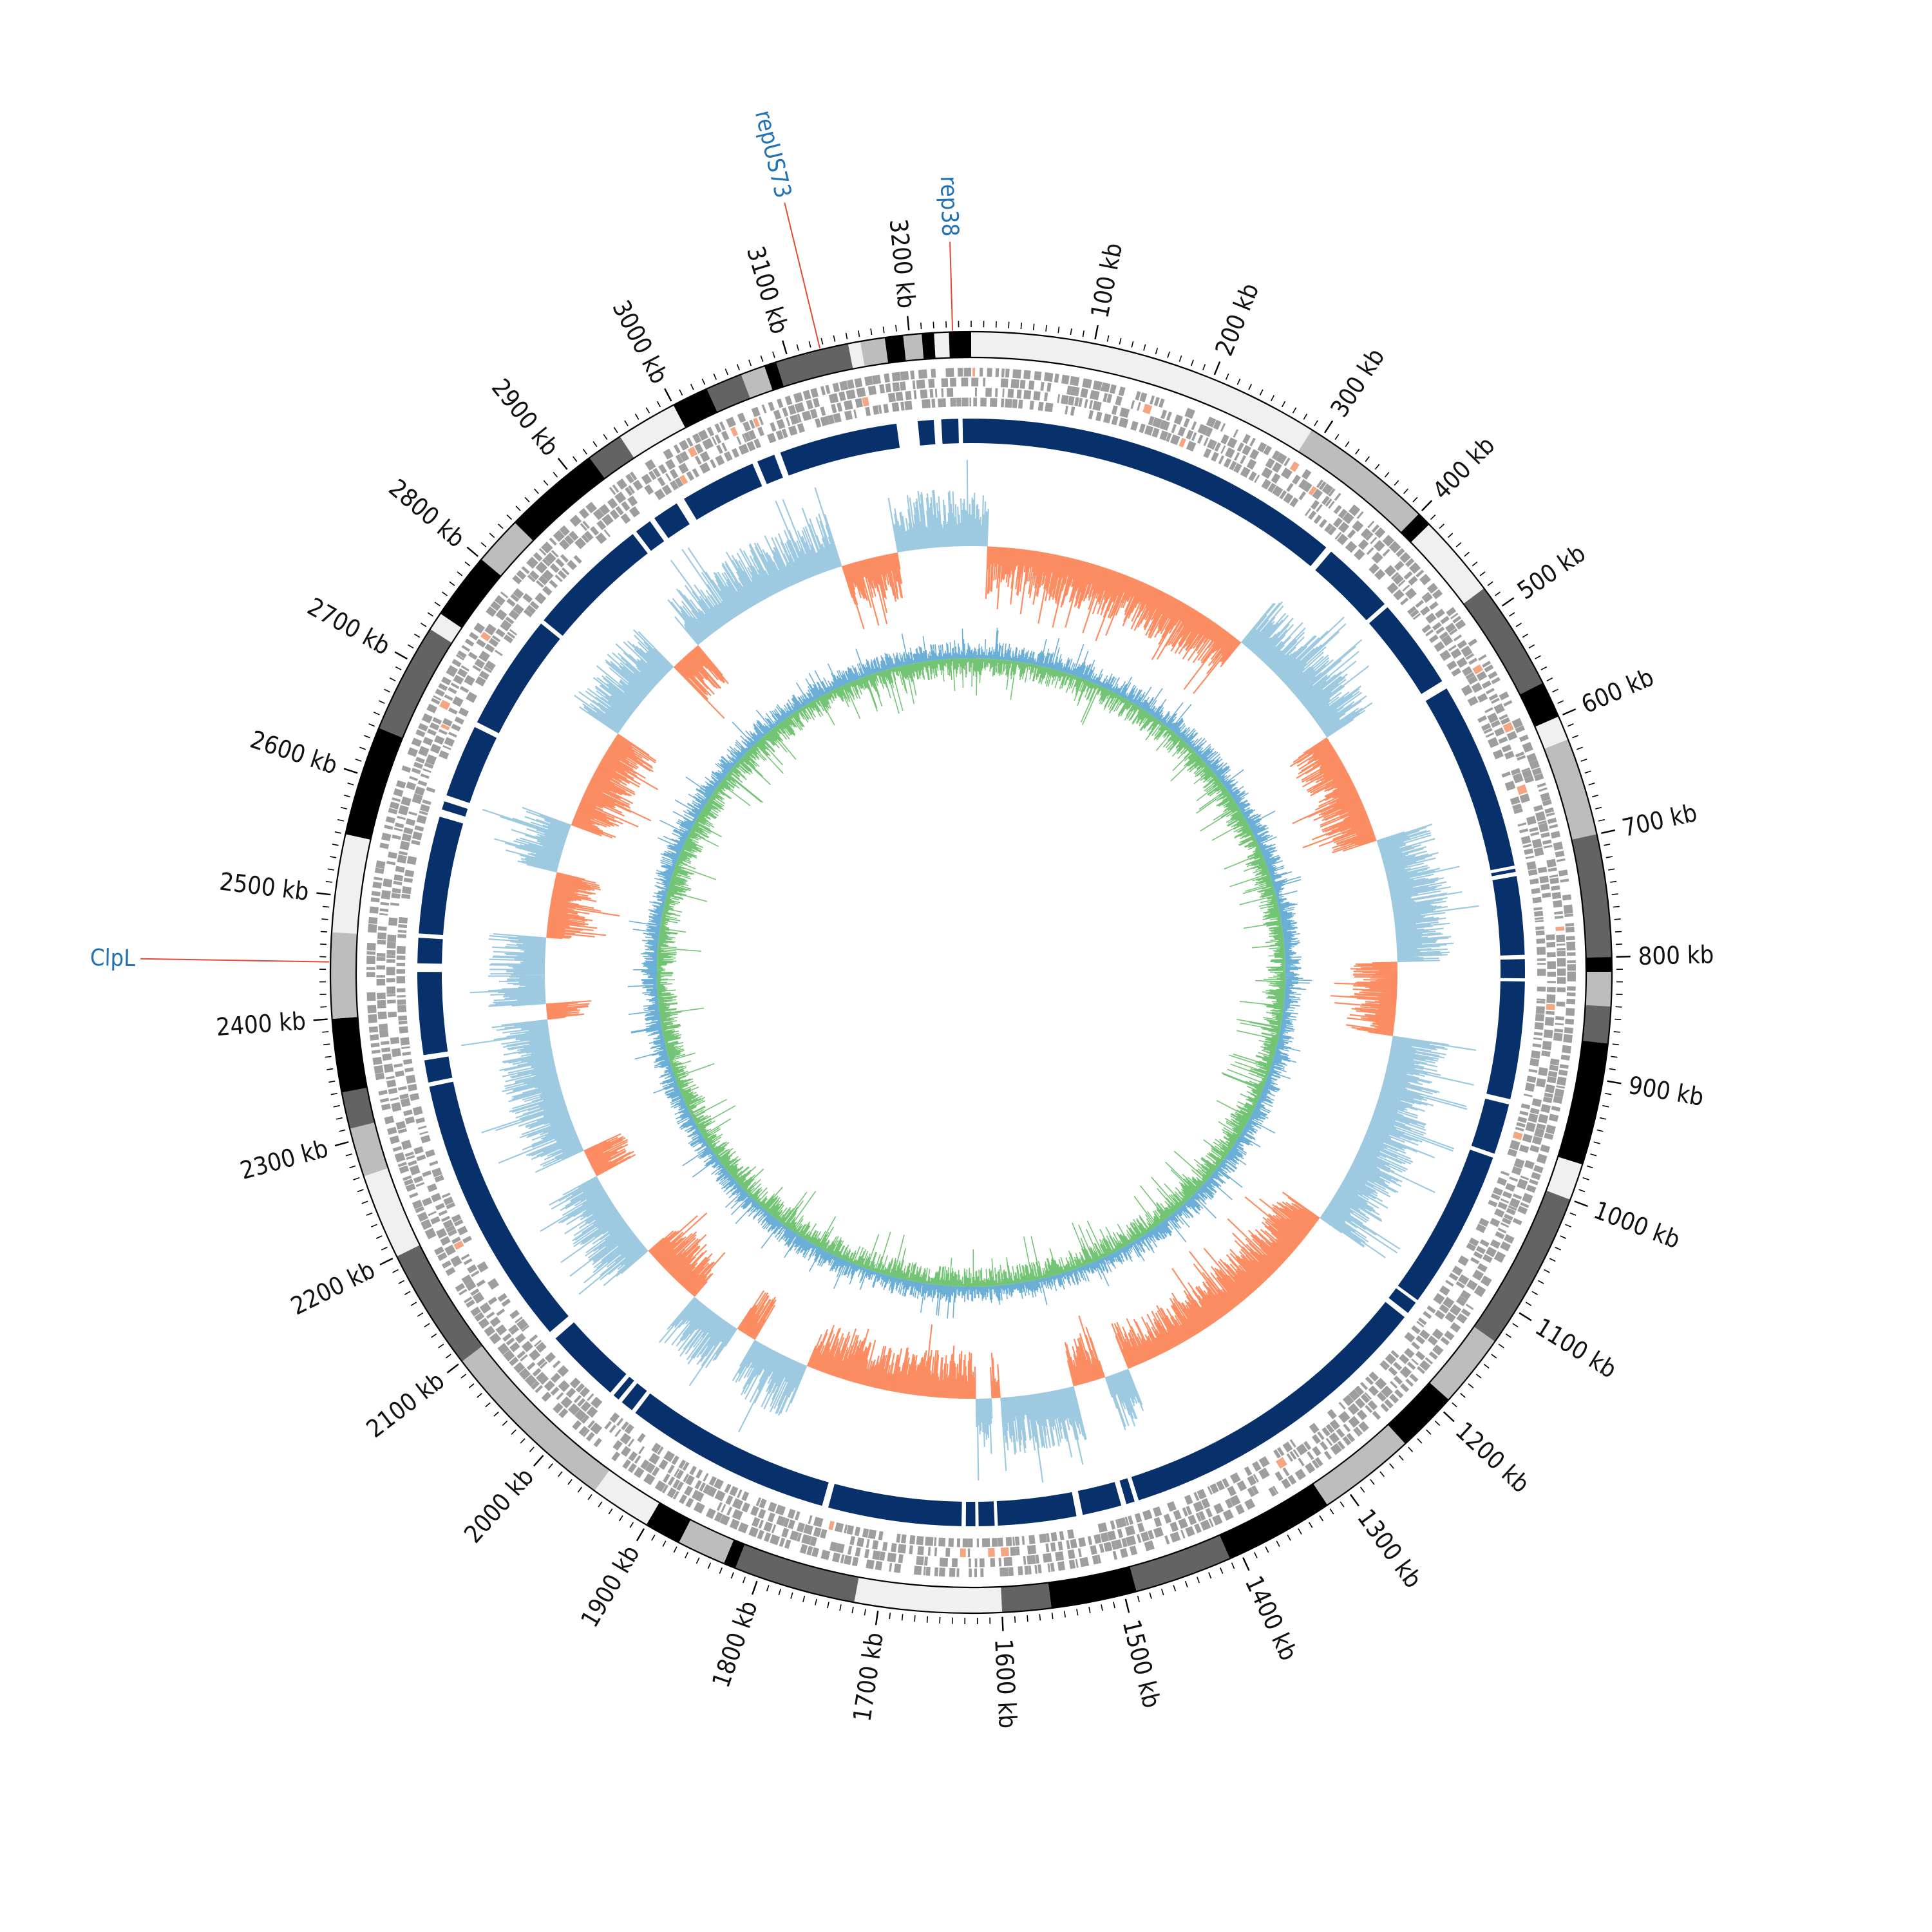  What do you see at coordinates (264, 886) in the screenshot?
I see `tick-label: 2500 kb` at bounding box center [264, 886].